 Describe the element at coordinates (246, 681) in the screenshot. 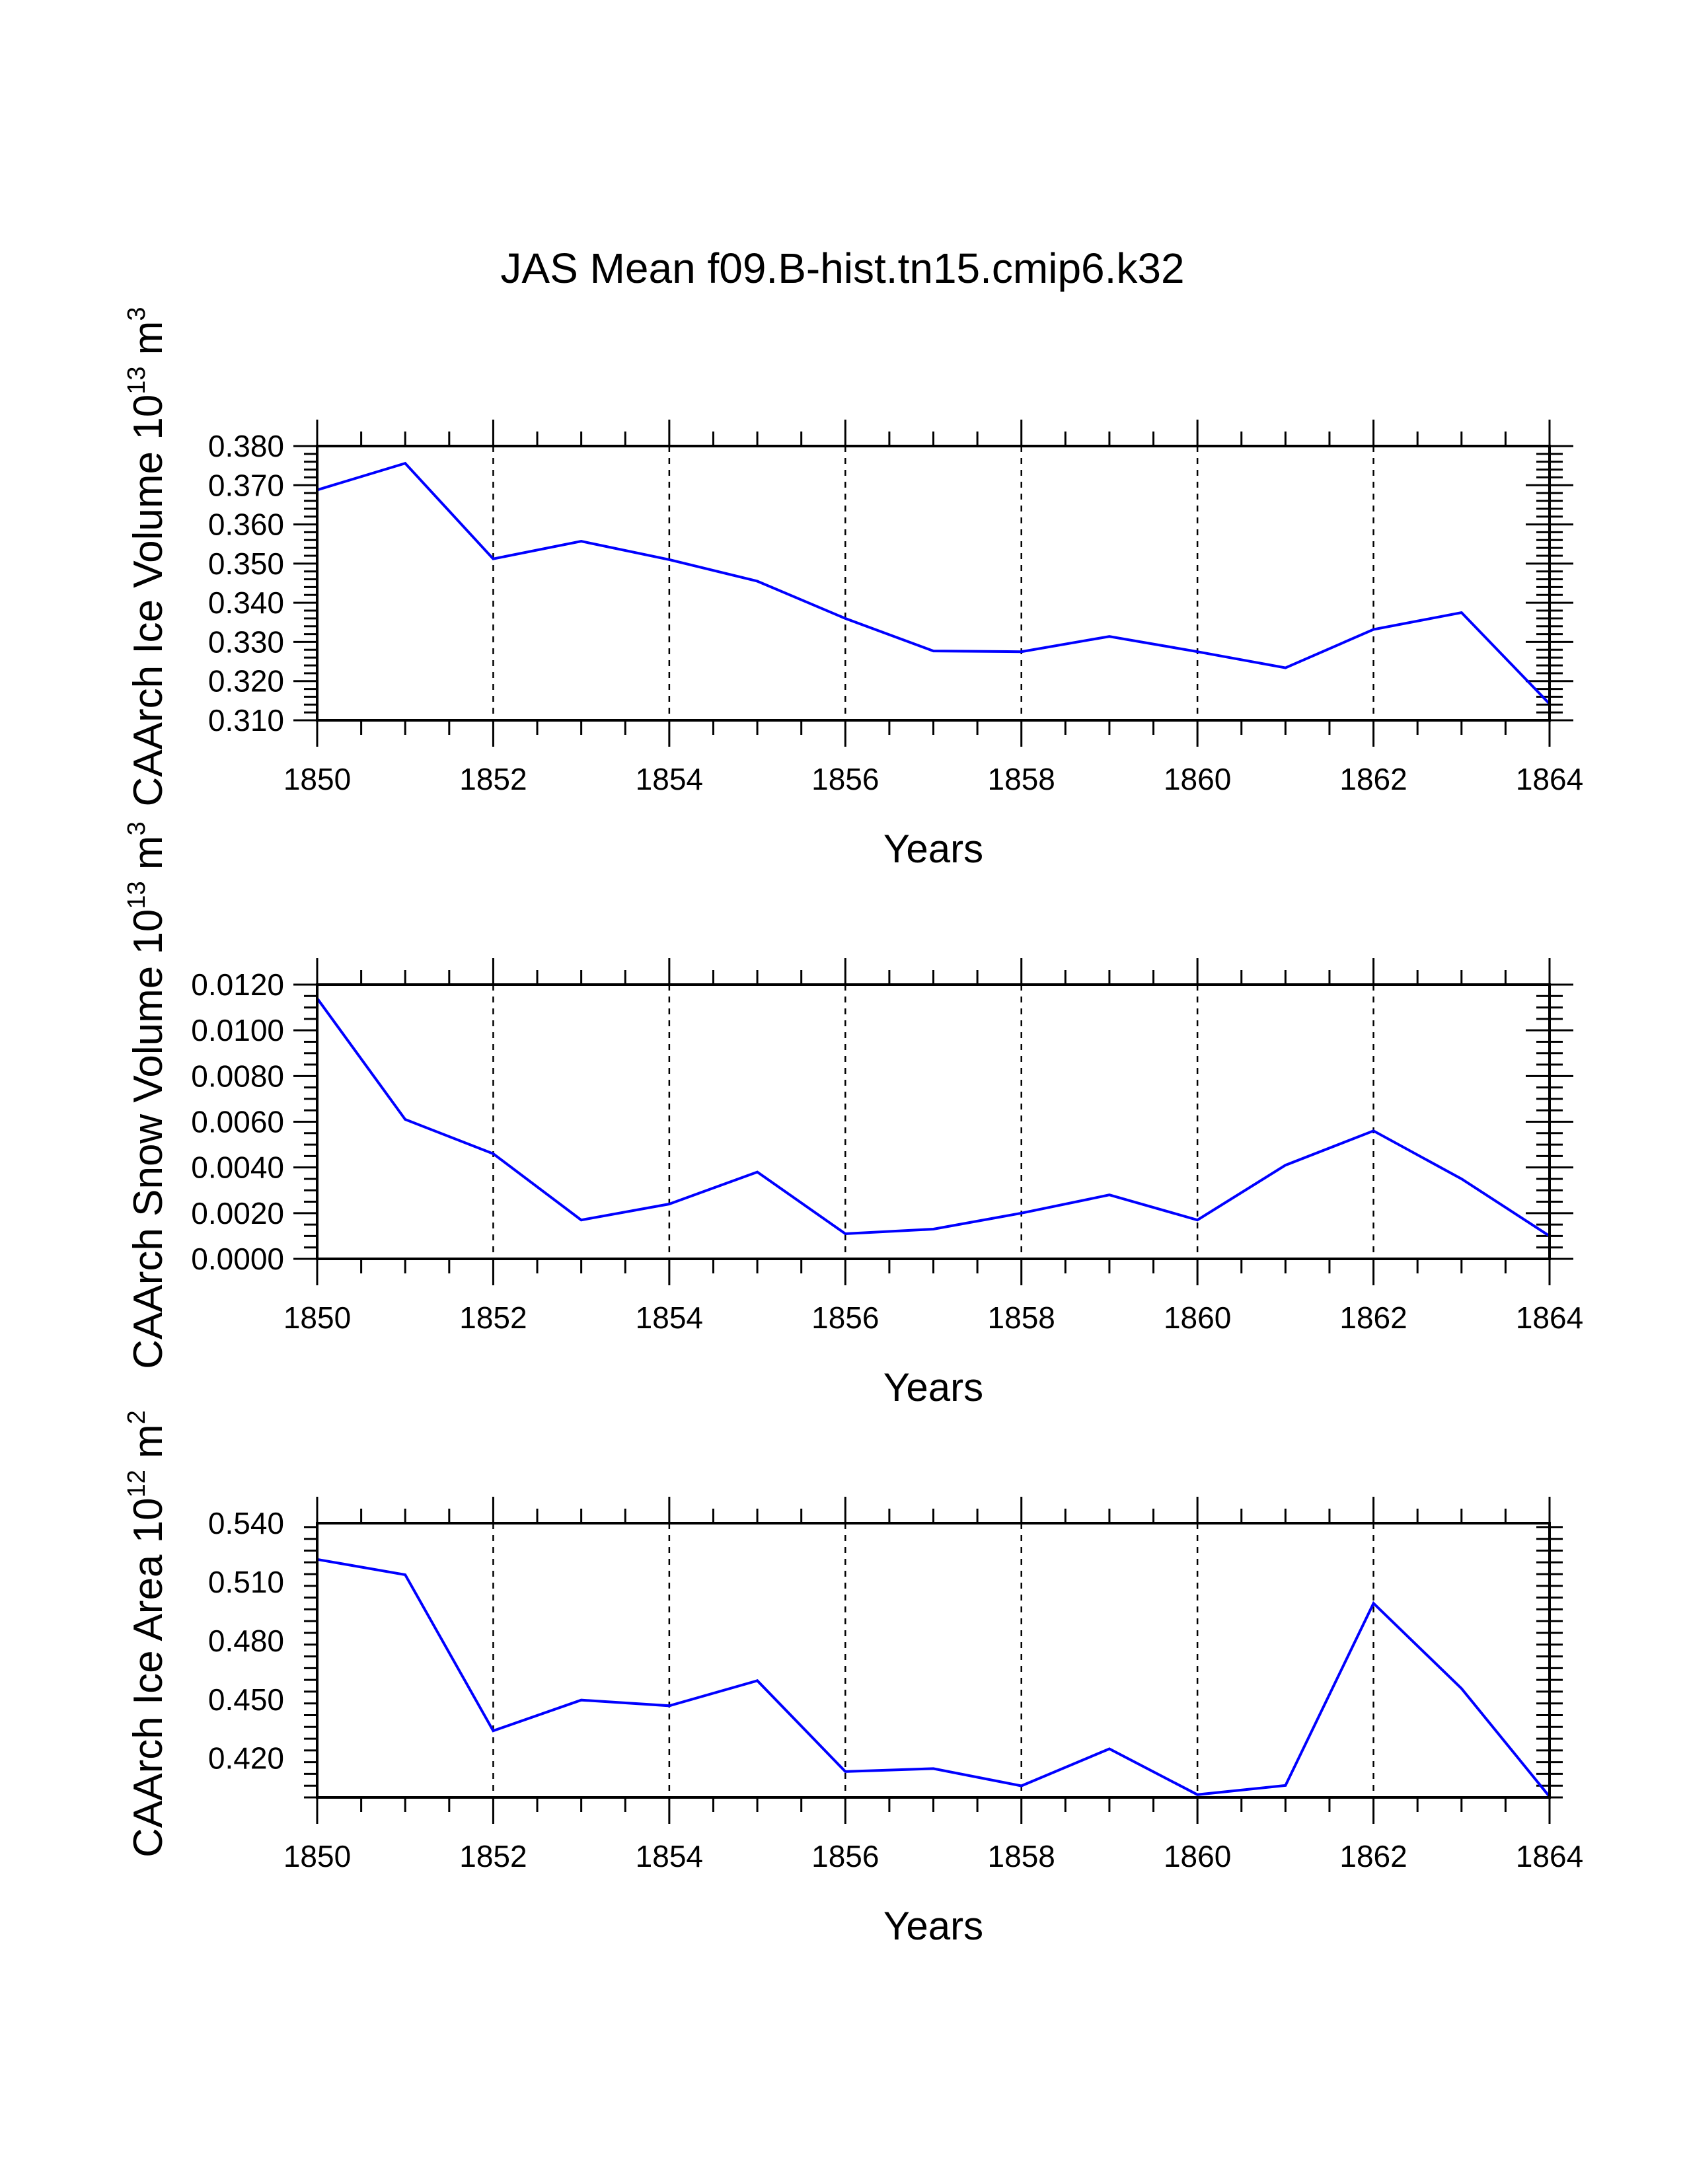

I see `y-tick-label: 0.320` at that location.